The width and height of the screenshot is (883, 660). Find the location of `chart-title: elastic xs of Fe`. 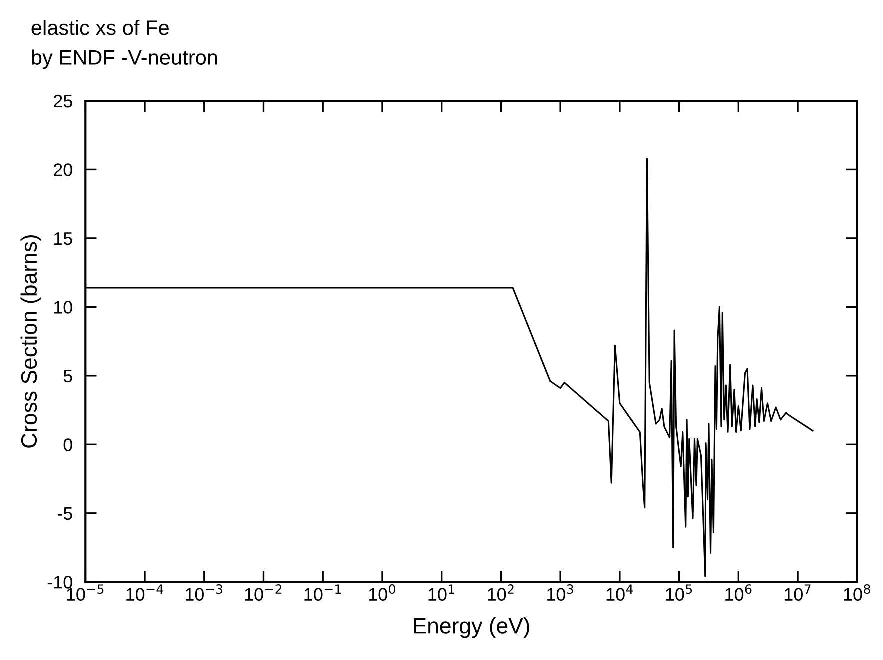

chart-title: elastic xs of Fe is located at coordinates (100, 28).